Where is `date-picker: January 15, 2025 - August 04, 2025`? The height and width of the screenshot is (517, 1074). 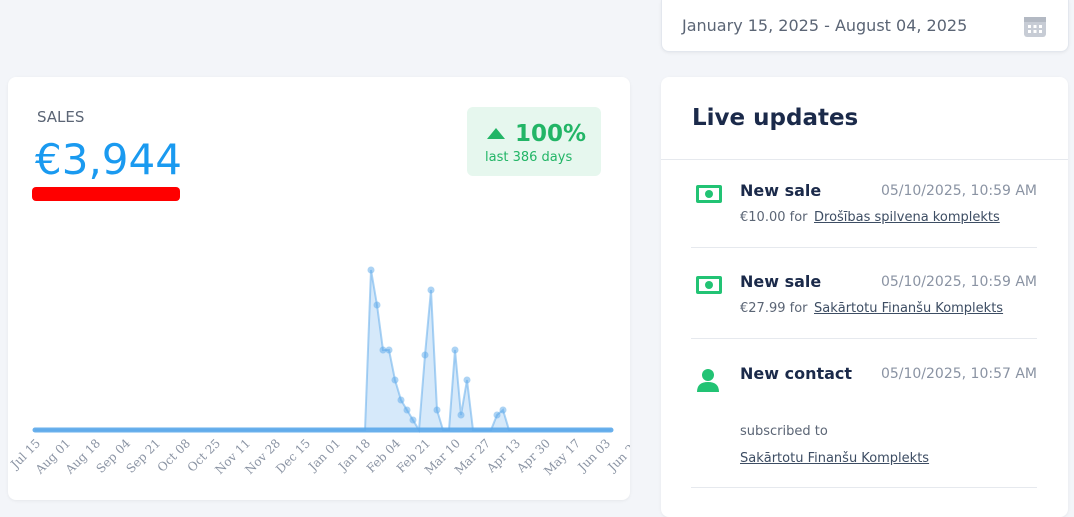 date-picker: January 15, 2025 - August 04, 2025 is located at coordinates (865, 26).